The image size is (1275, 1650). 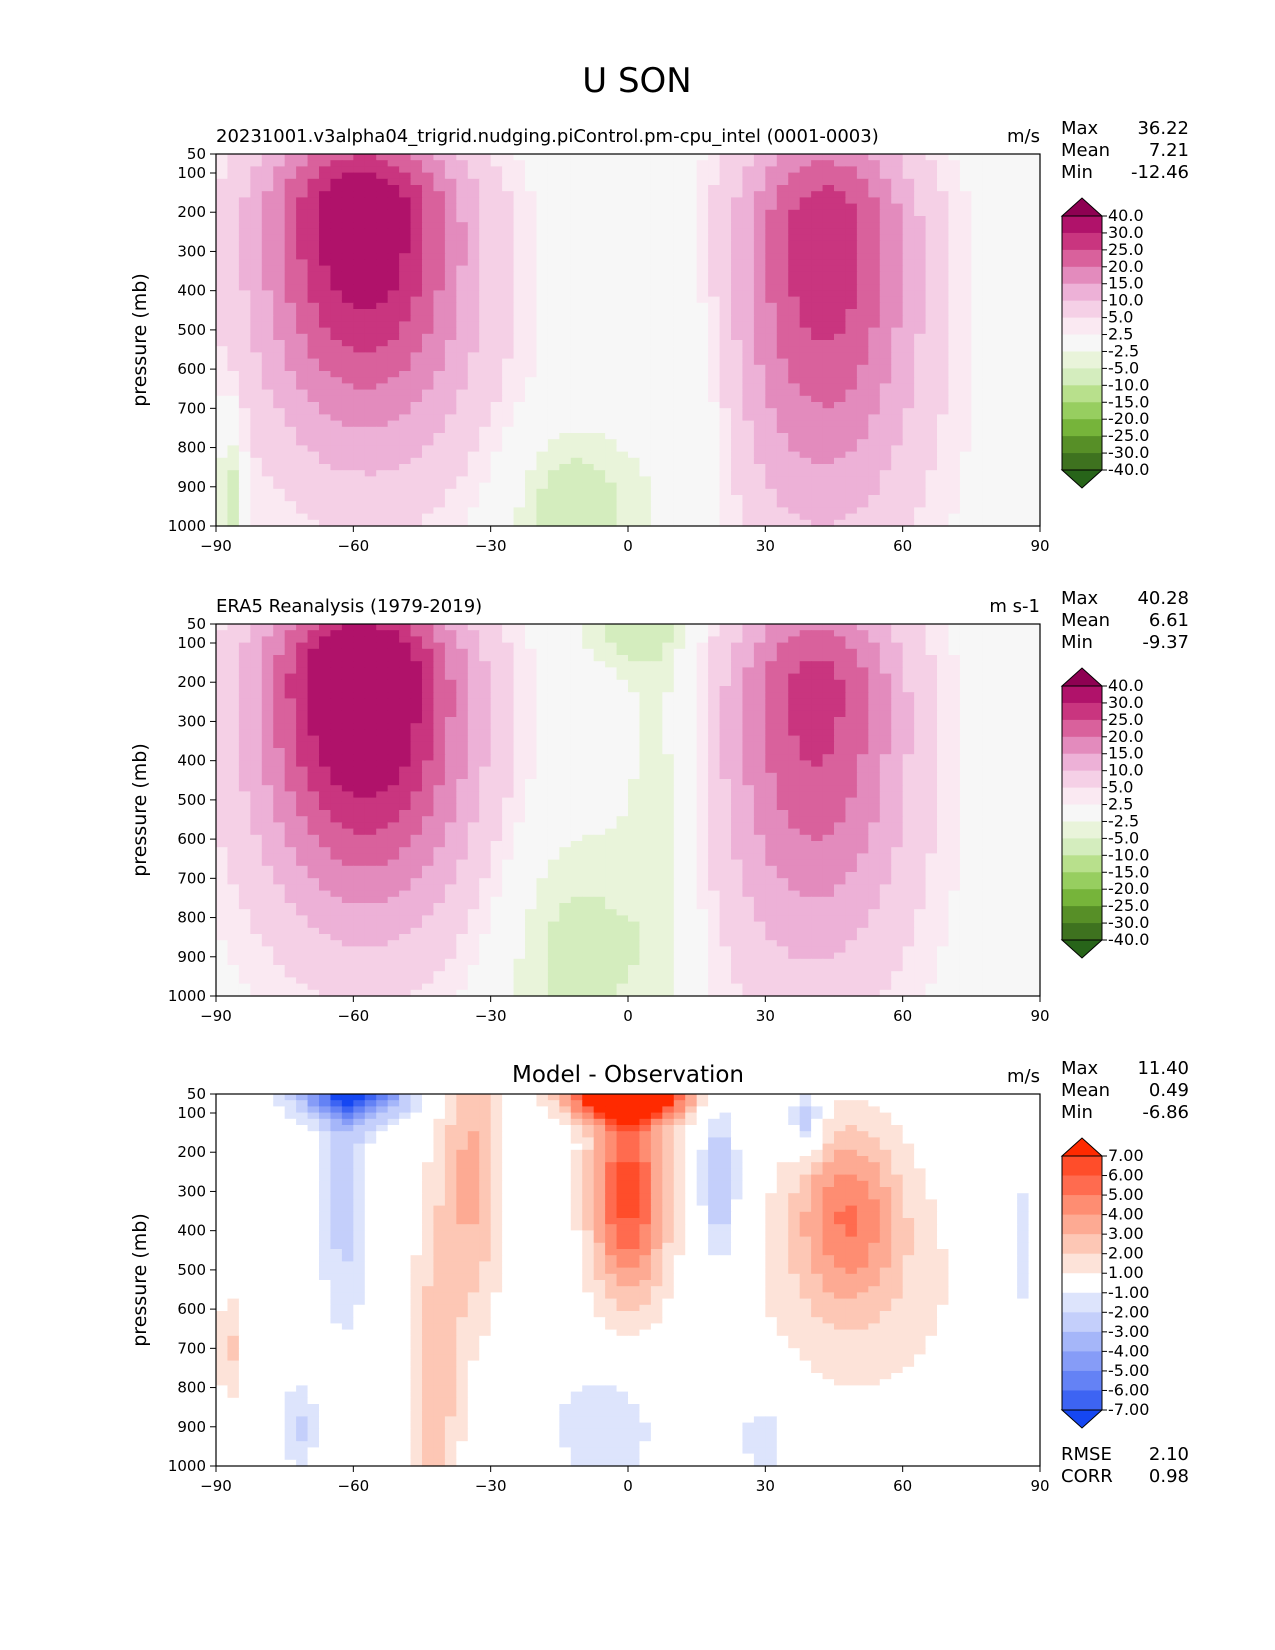 What do you see at coordinates (1082, 445) in the screenshot?
I see `colorbar-segment` at bounding box center [1082, 445].